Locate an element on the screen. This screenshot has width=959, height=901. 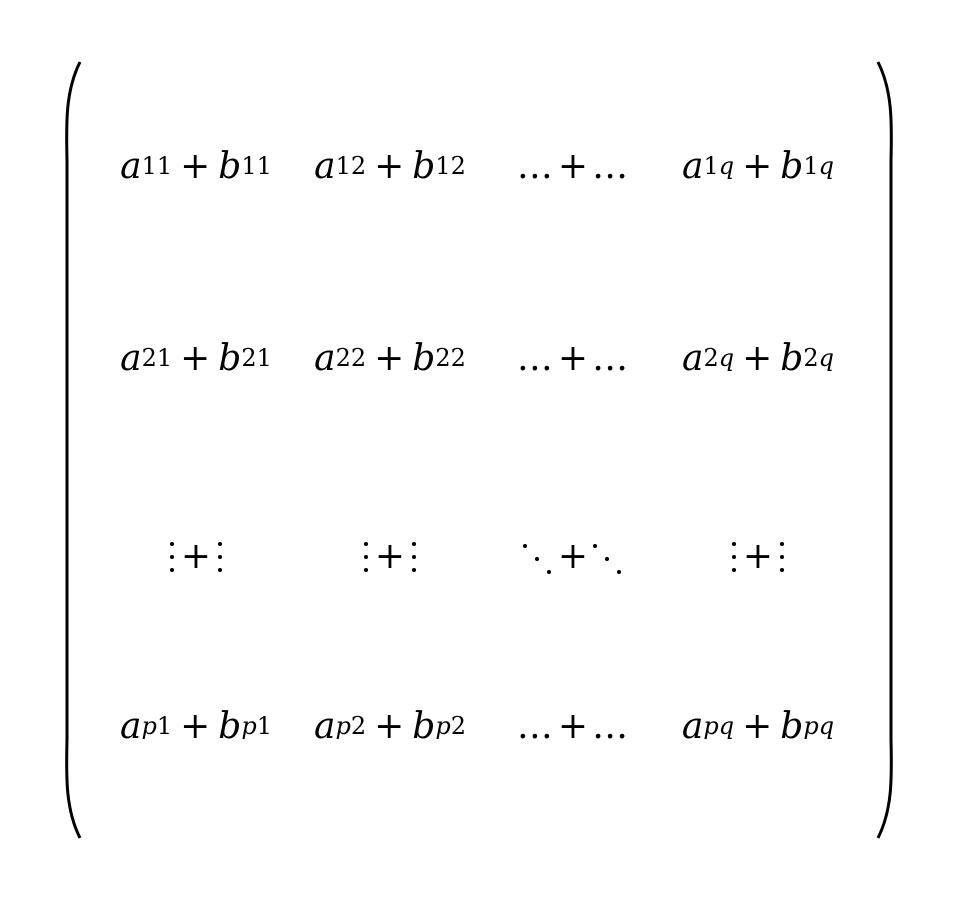
matrix-cell-3-1: + is located at coordinates (196, 556).